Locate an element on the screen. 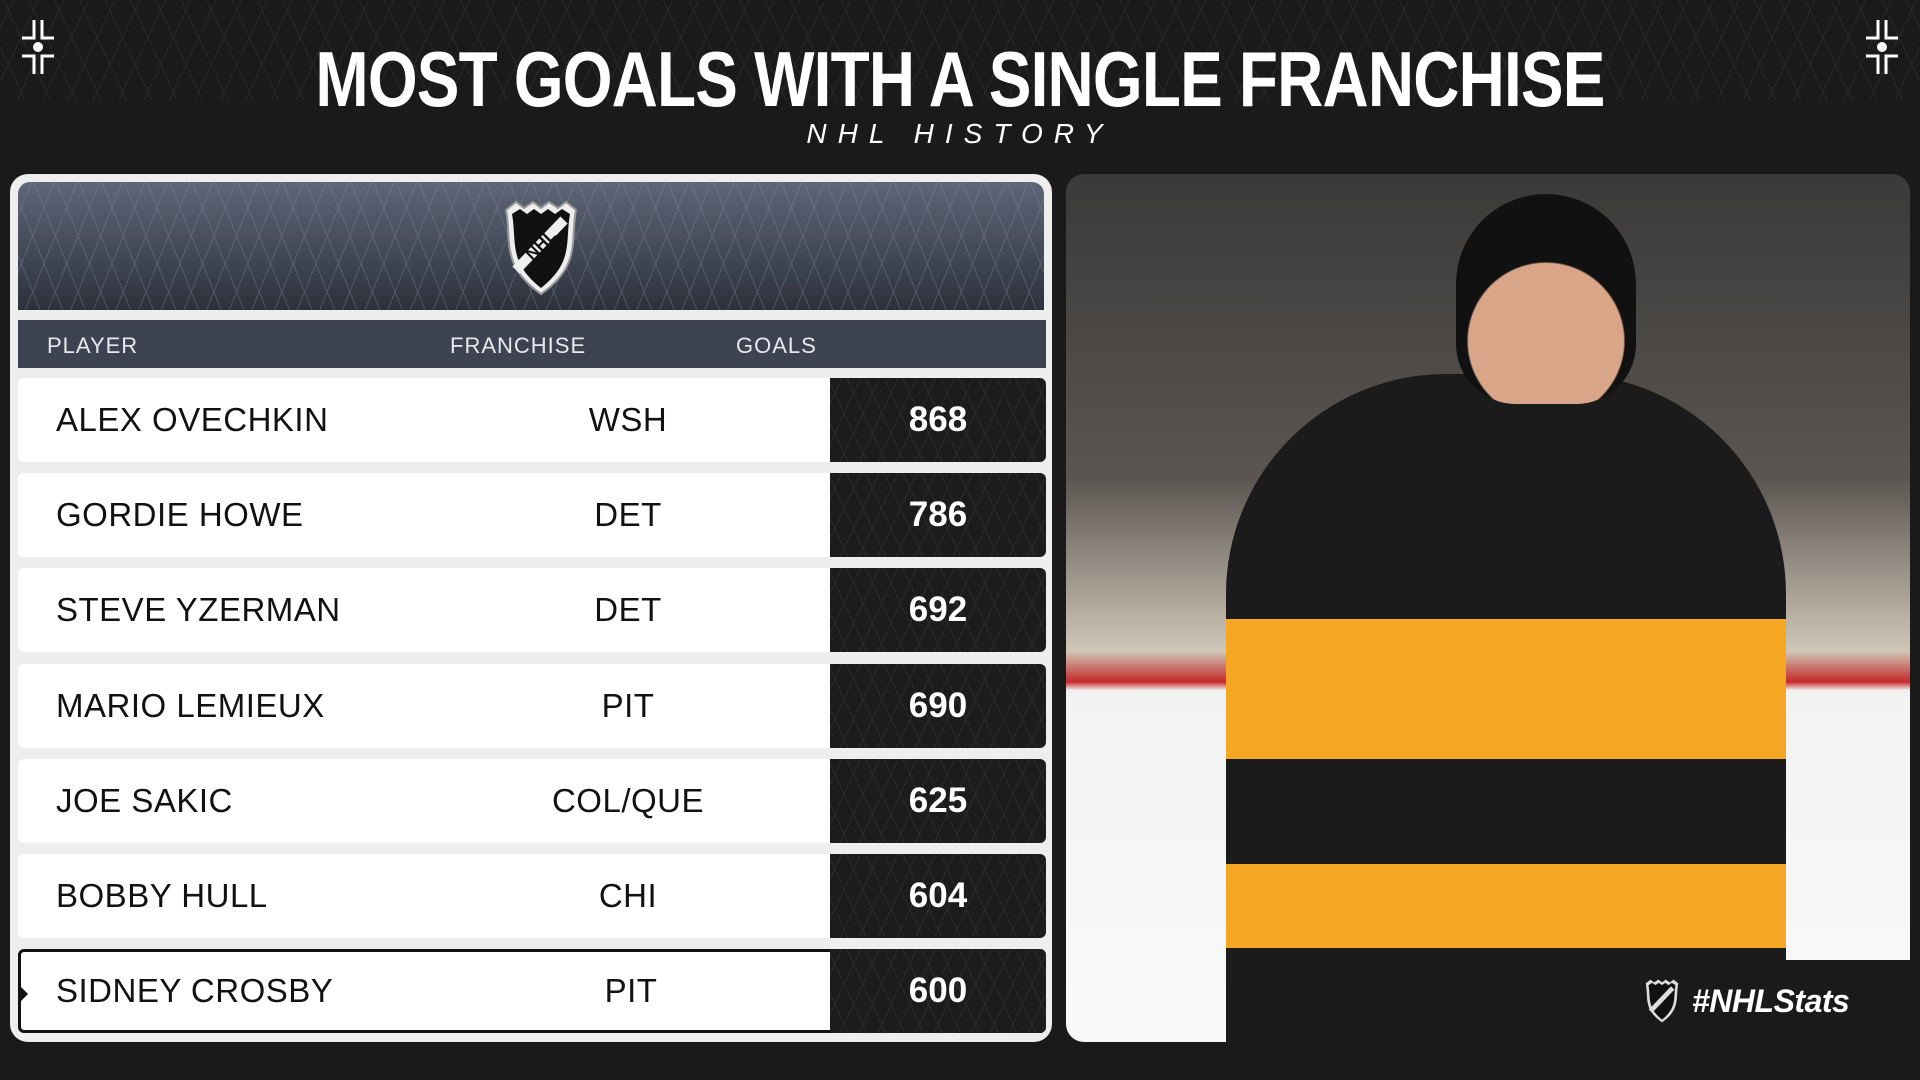  franchise: COL/QUE is located at coordinates (628, 800).